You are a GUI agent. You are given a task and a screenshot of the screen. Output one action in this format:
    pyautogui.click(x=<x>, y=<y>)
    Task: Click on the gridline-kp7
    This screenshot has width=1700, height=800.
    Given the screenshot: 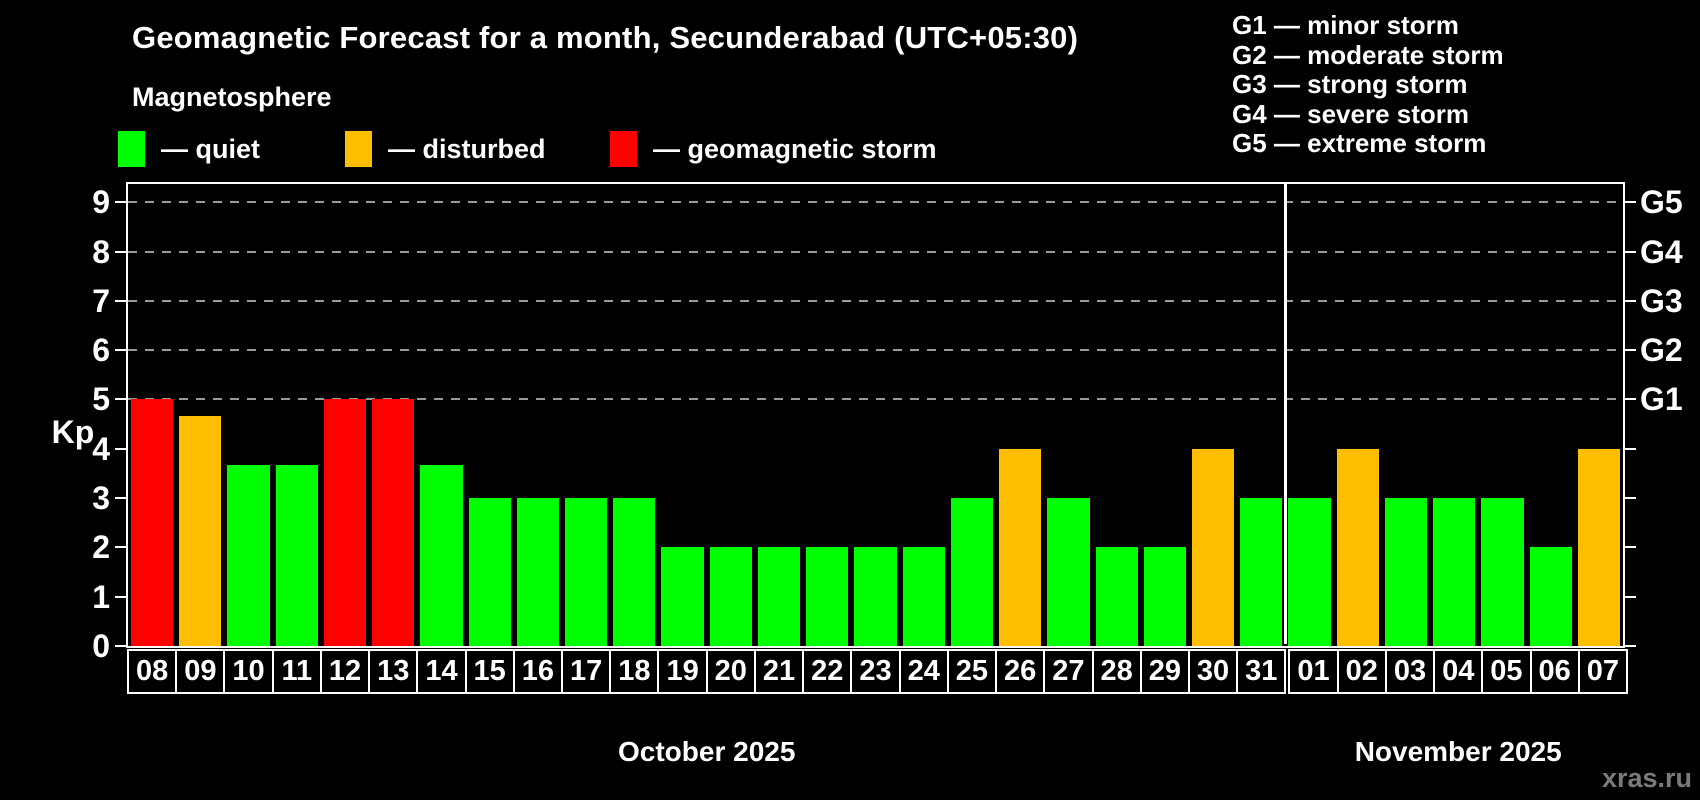 What is the action you would take?
    pyautogui.click(x=875, y=300)
    